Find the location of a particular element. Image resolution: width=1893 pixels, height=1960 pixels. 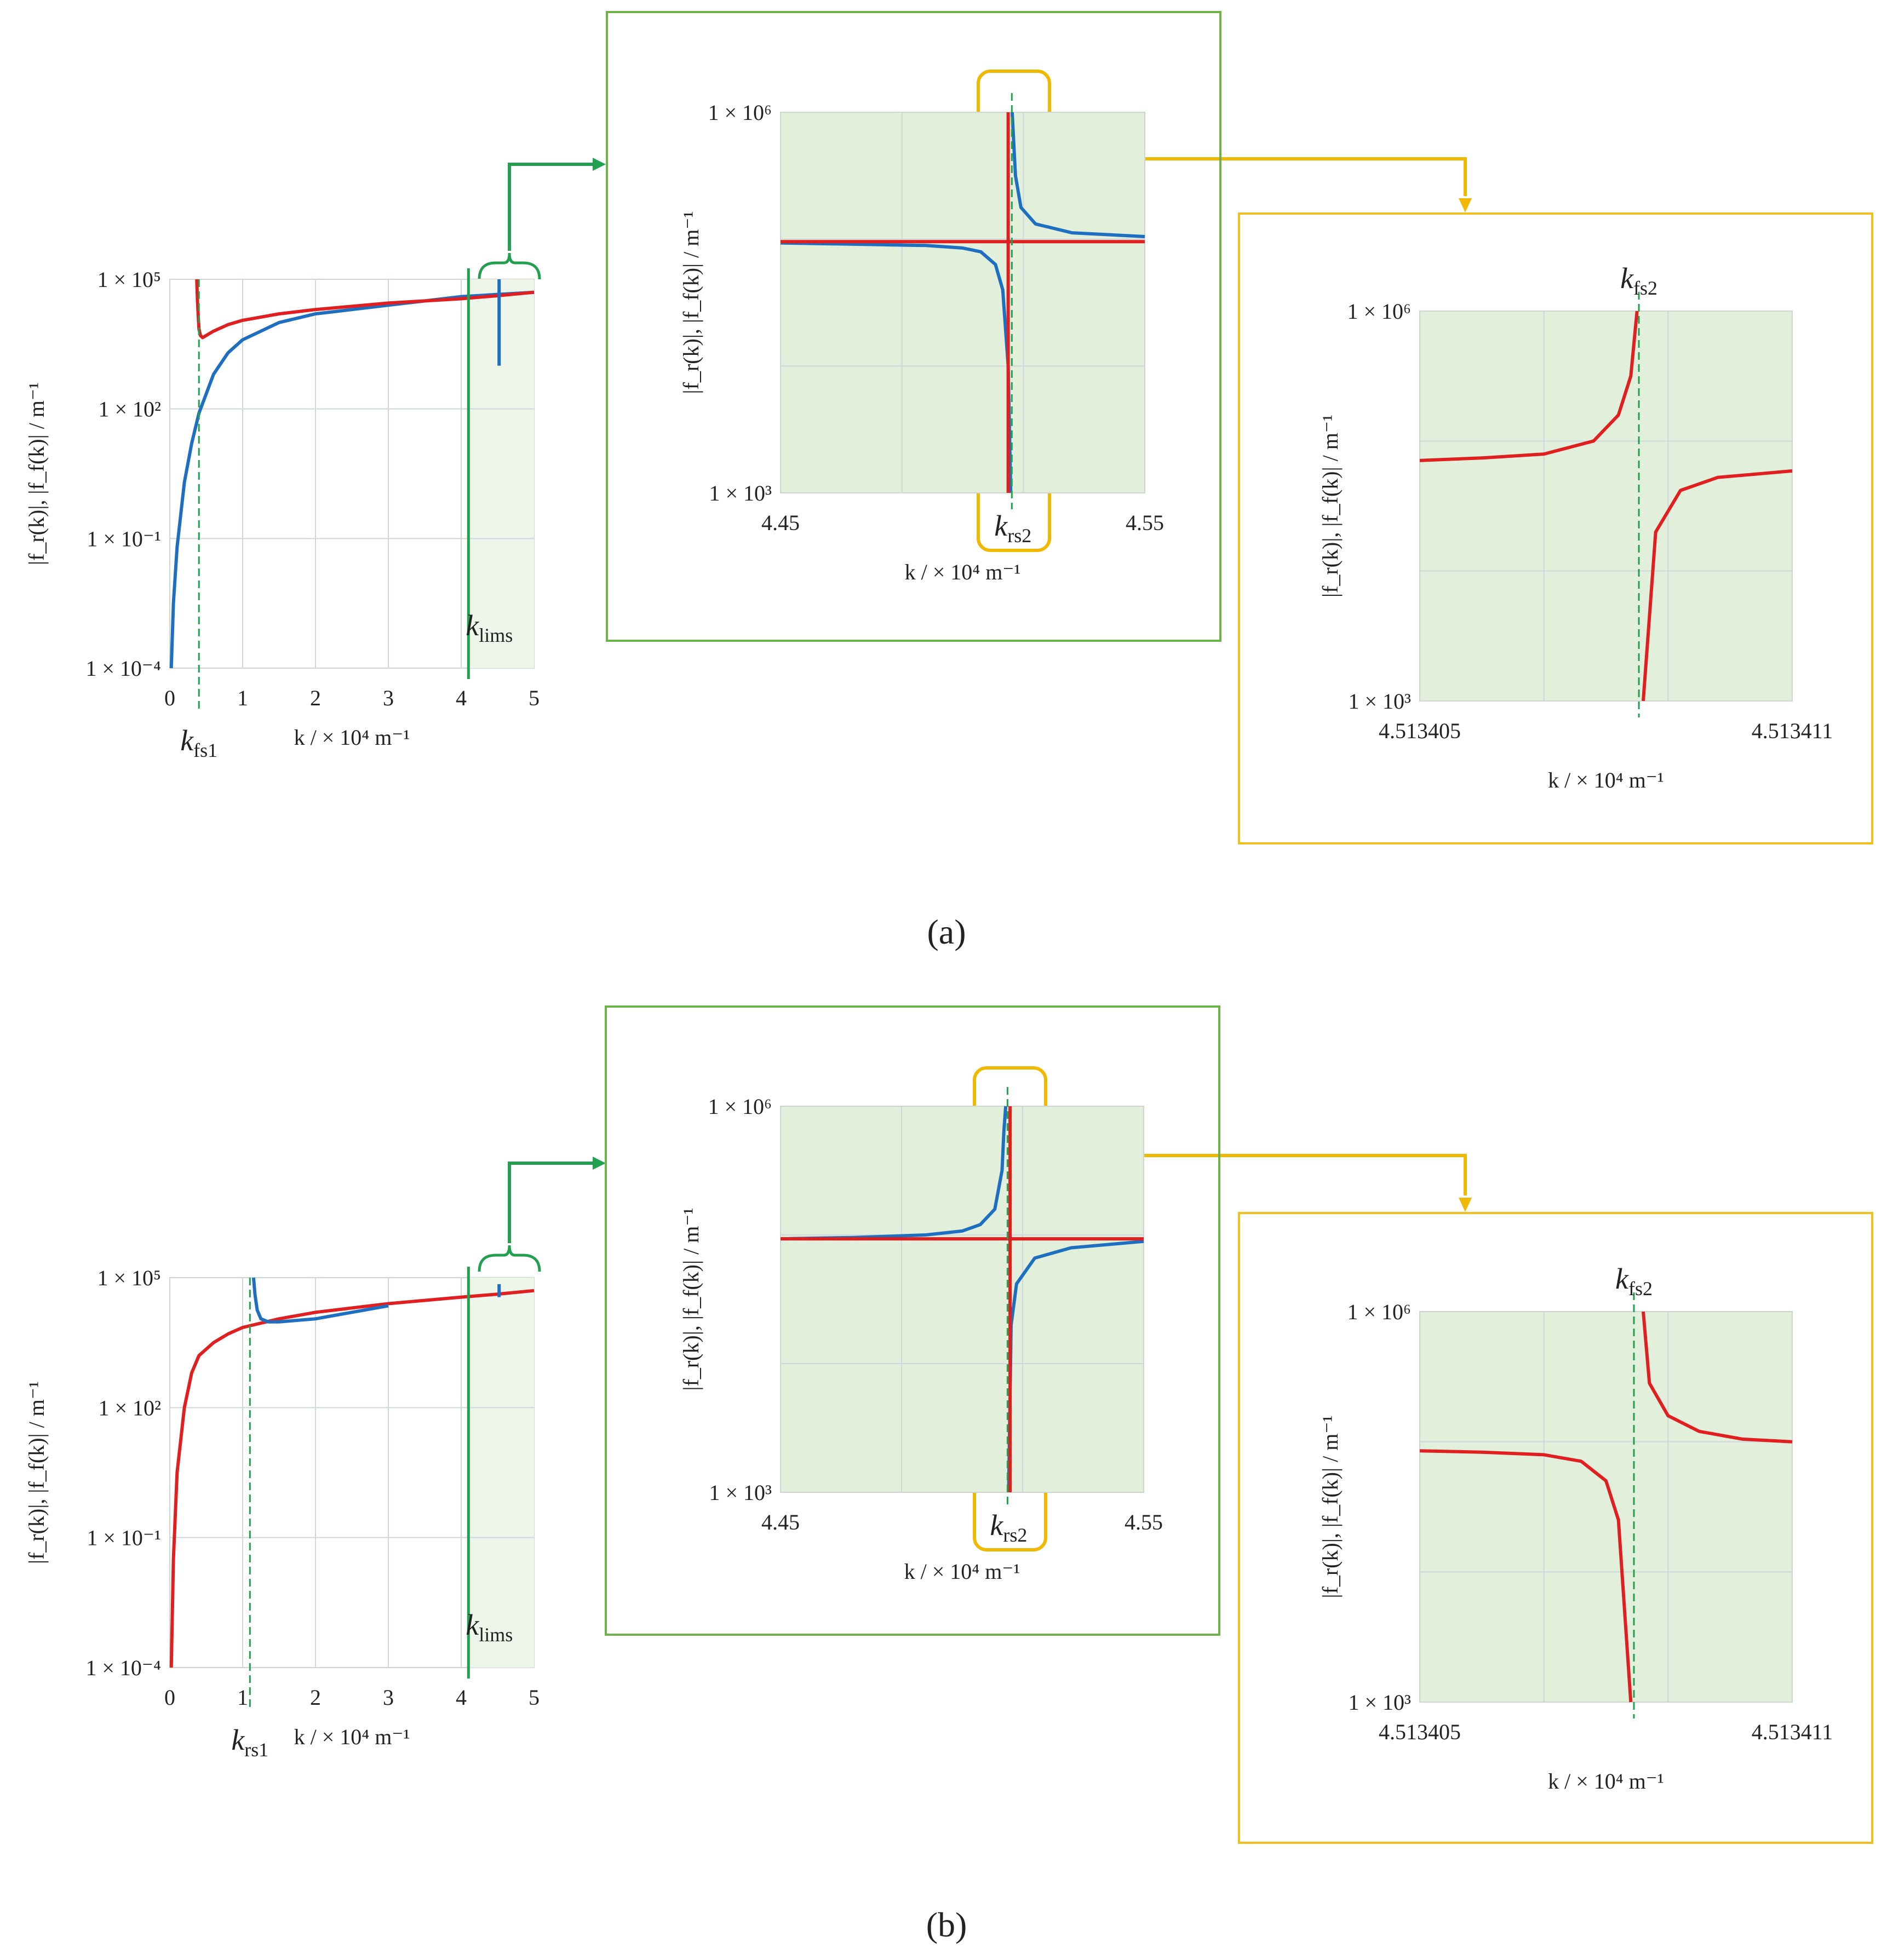

marker-label-0-sub: rs1 is located at coordinates (256, 1750).